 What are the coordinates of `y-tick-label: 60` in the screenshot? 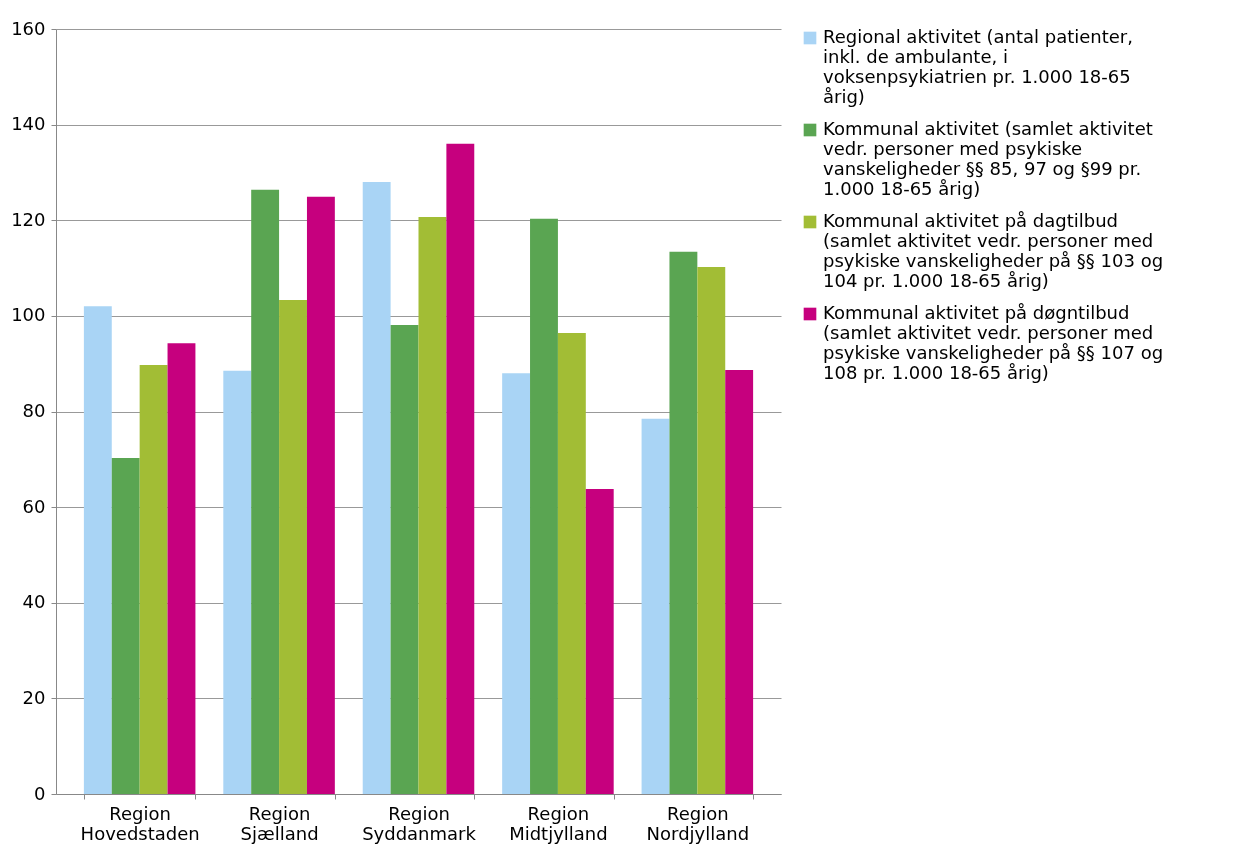 It's located at (34, 506).